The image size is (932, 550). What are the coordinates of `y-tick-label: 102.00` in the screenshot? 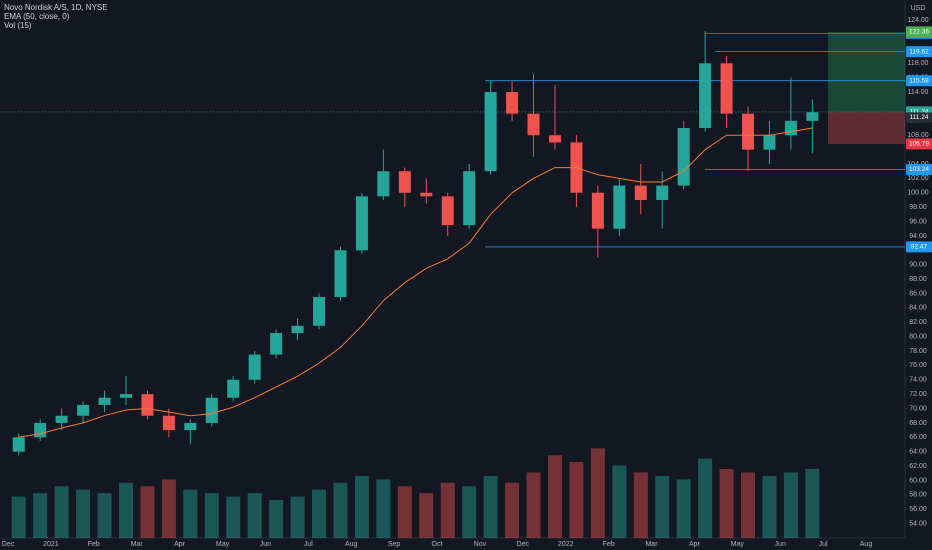 It's located at (918, 178).